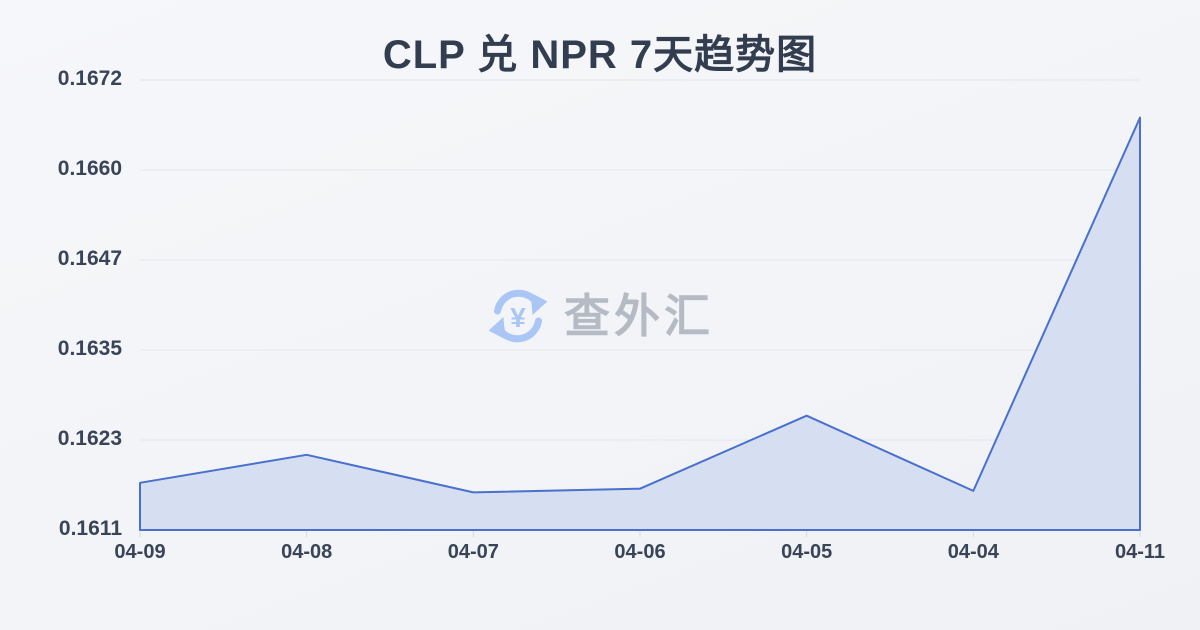 This screenshot has height=630, width=1200. I want to click on y-tick-label: 0.1611, so click(90, 528).